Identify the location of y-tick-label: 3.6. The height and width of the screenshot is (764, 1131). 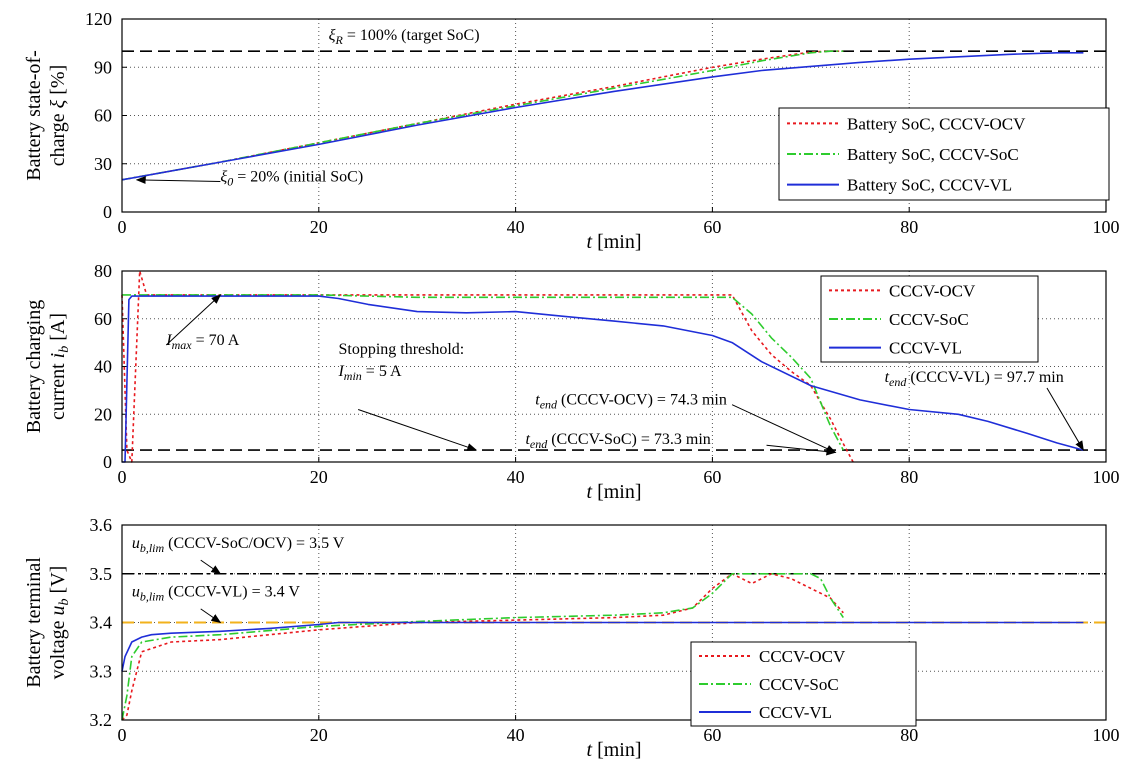
(101, 525).